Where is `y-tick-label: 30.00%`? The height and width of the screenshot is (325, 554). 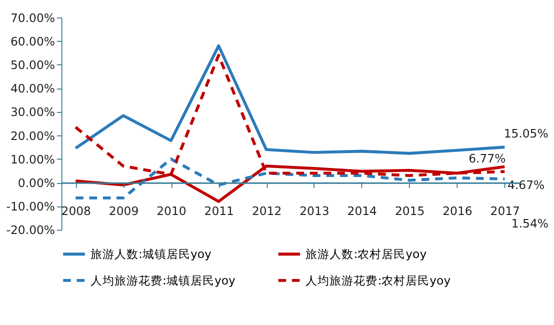 y-tick-label: 30.00% is located at coordinates (33, 112).